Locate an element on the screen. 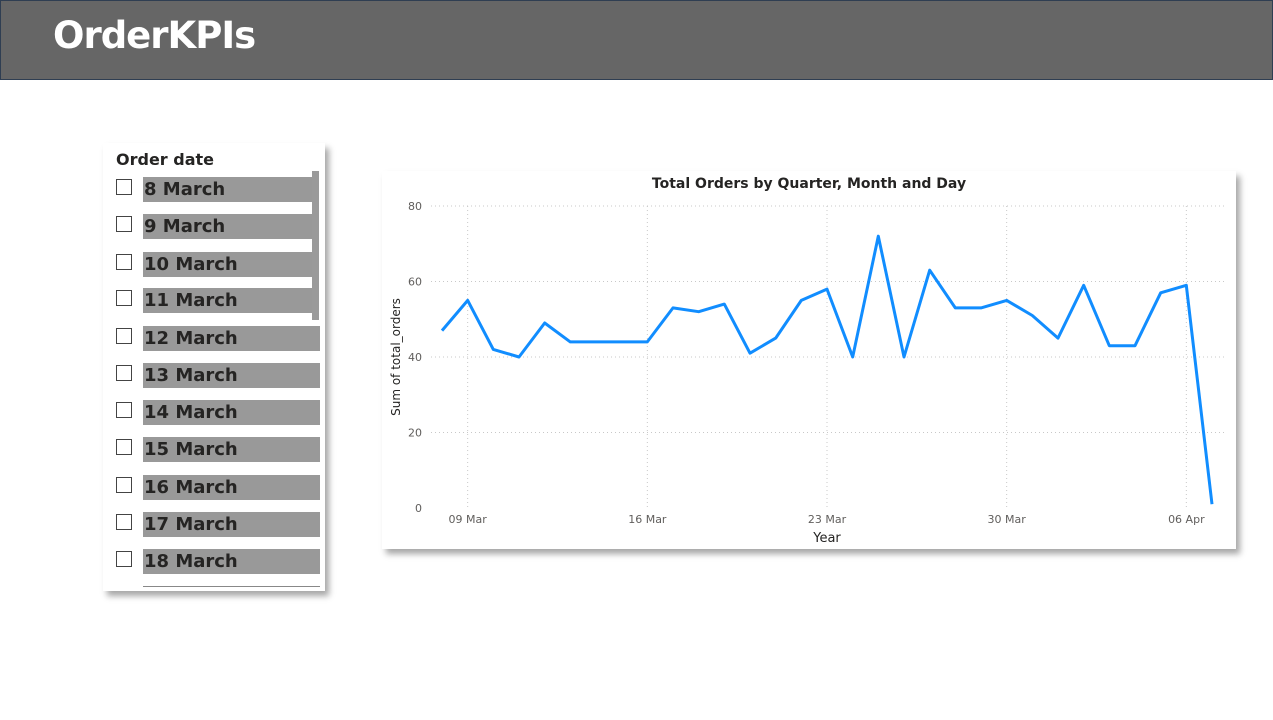 The image size is (1273, 720). slicer-item-label: 9 March is located at coordinates (227, 226).